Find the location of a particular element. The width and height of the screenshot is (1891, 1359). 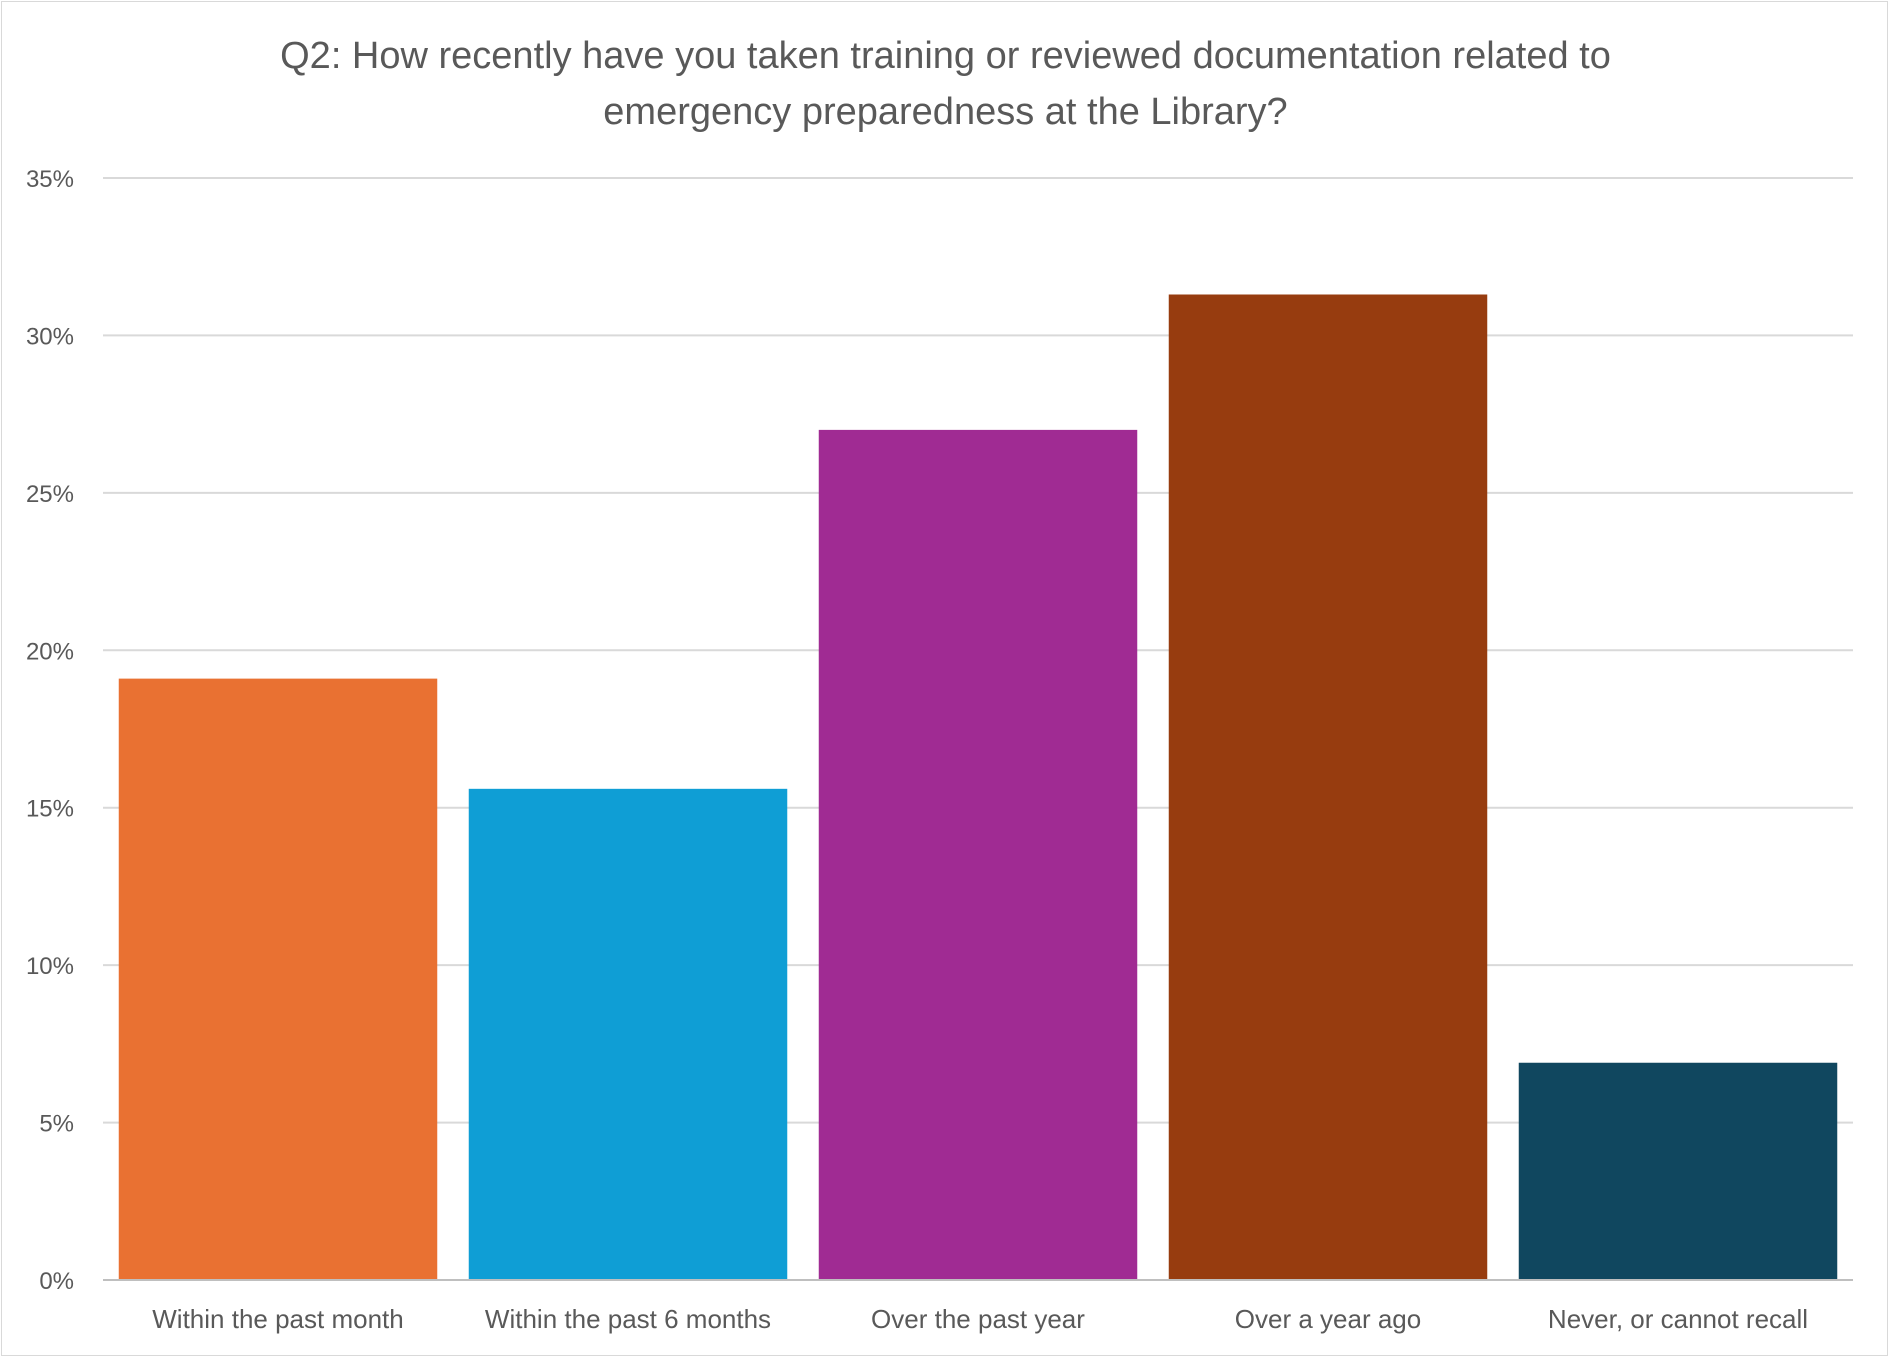

y-tick-label: 0% is located at coordinates (56, 1281).